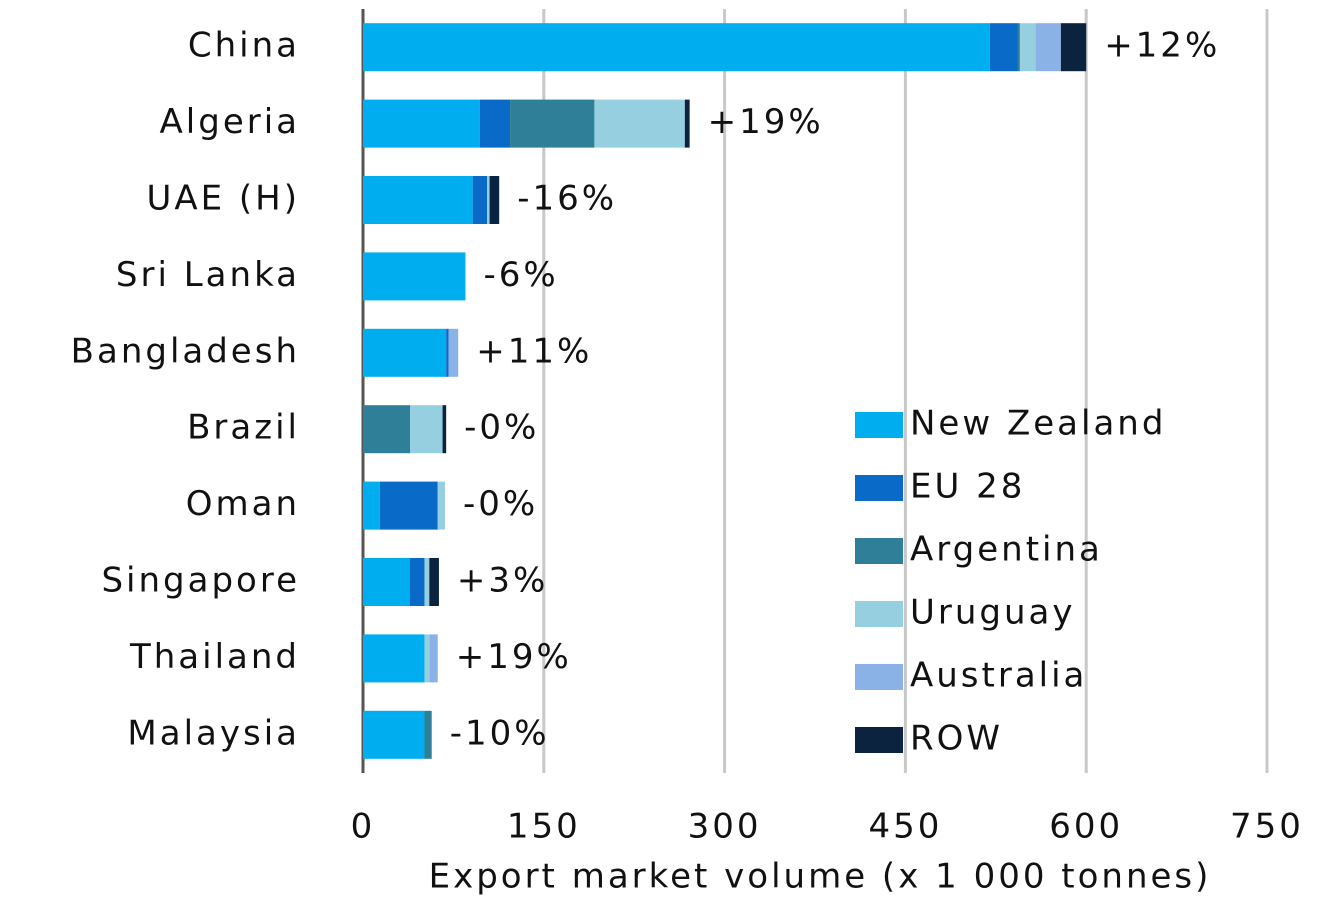  Describe the element at coordinates (1162, 46) in the screenshot. I see `growth-label: +12%` at that location.